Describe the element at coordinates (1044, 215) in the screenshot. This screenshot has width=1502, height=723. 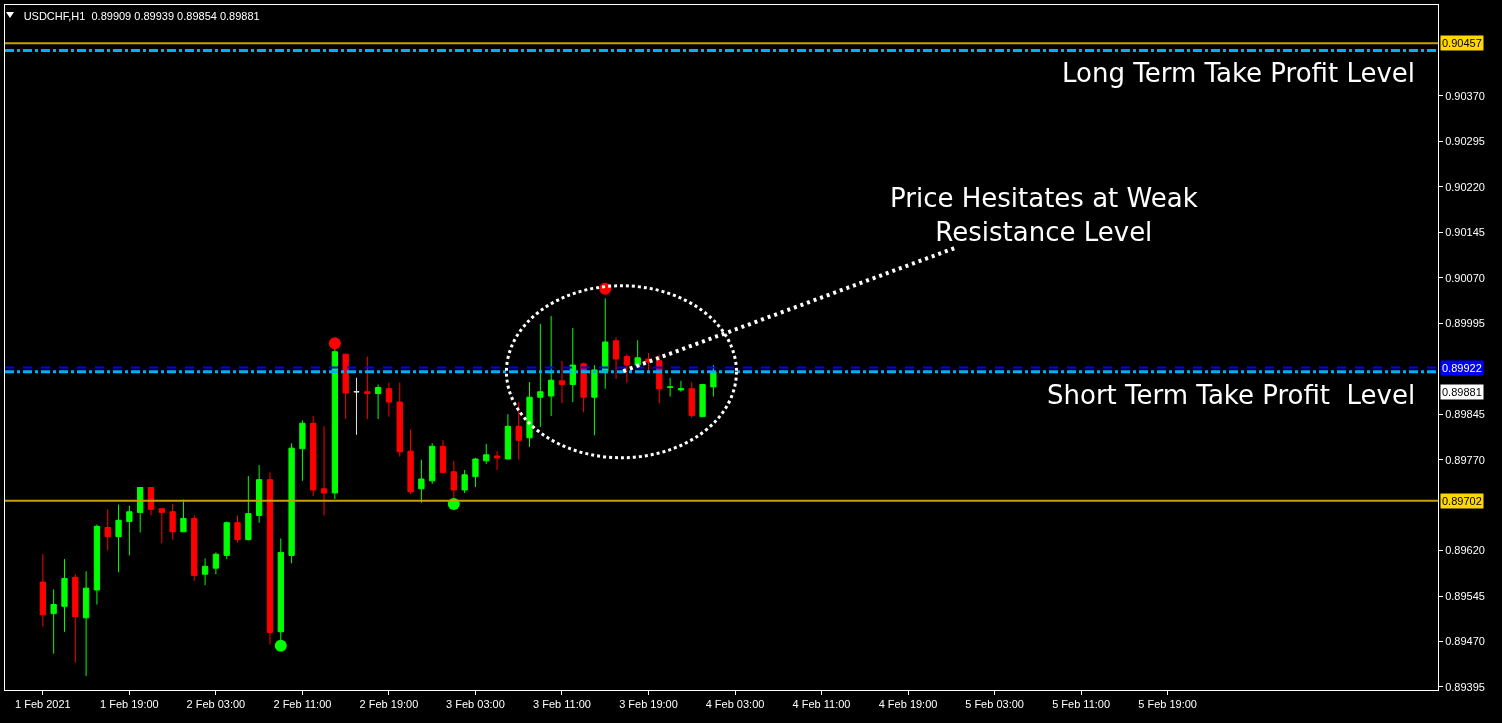
I see `annotation: Price Hesitates at Weak Resistance Level` at that location.